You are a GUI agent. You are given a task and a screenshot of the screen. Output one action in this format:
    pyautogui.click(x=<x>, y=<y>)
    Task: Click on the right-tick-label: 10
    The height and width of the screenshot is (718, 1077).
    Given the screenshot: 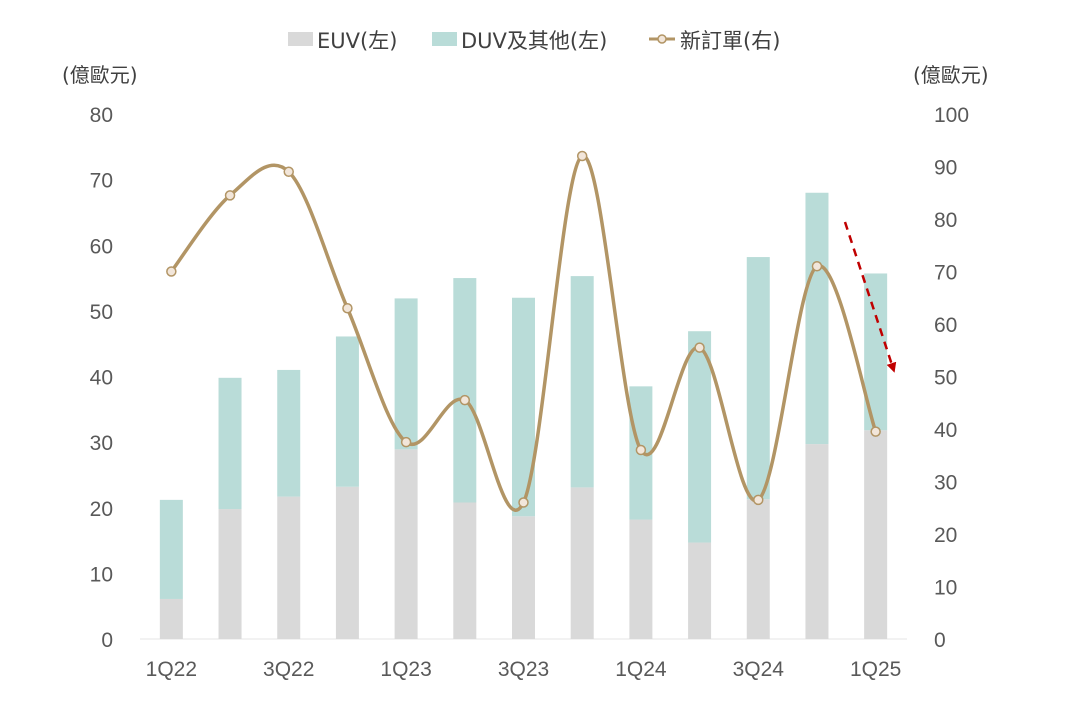 What is the action you would take?
    pyautogui.click(x=945, y=588)
    